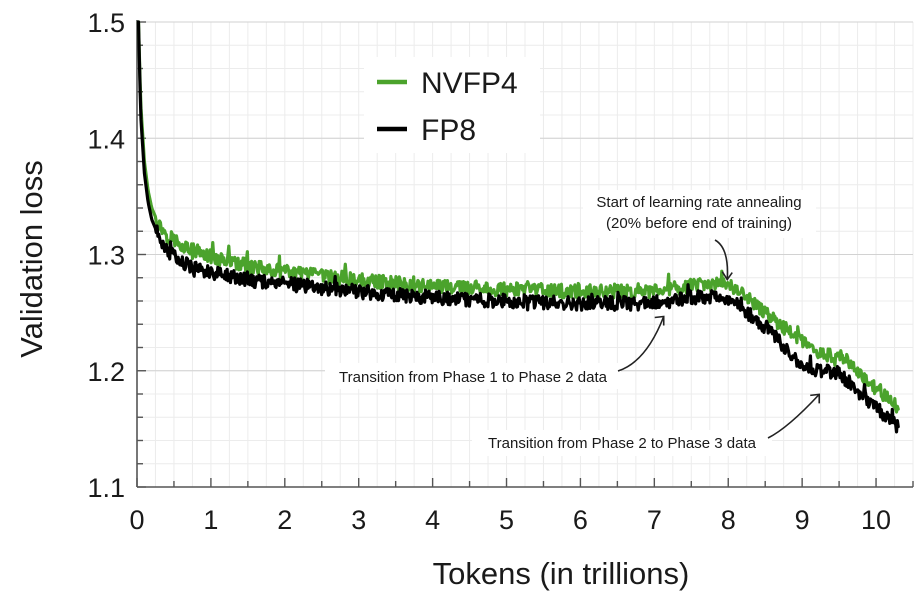 The height and width of the screenshot is (600, 922). I want to click on annotation-phase2-text: Transition from Phase 1 to Phase 2 data, so click(473, 377).